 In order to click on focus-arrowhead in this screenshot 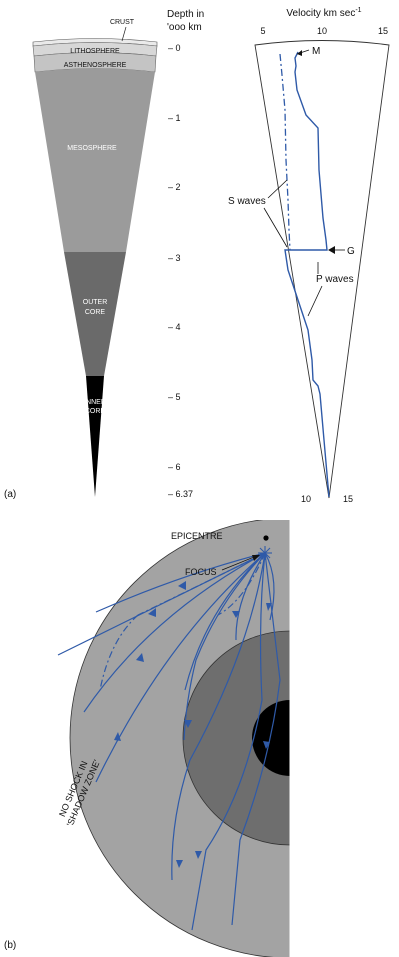, I will do `click(256, 558)`.